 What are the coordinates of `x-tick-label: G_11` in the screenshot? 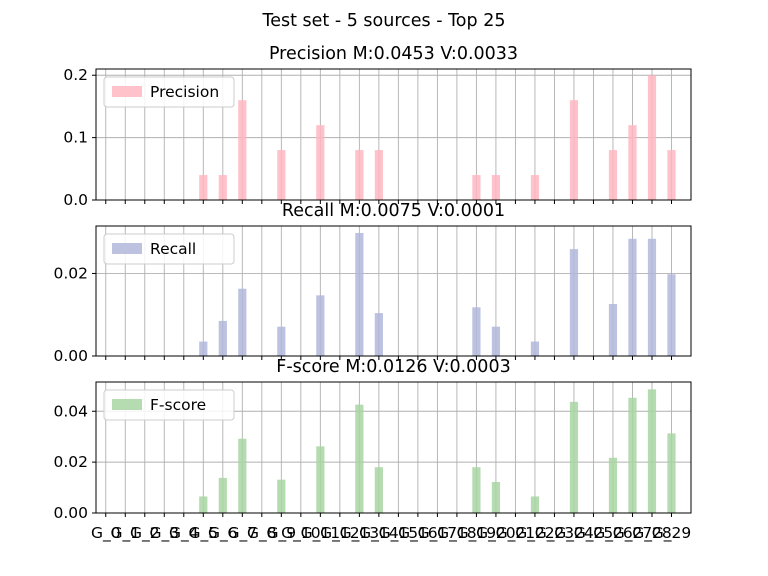 It's located at (320, 533).